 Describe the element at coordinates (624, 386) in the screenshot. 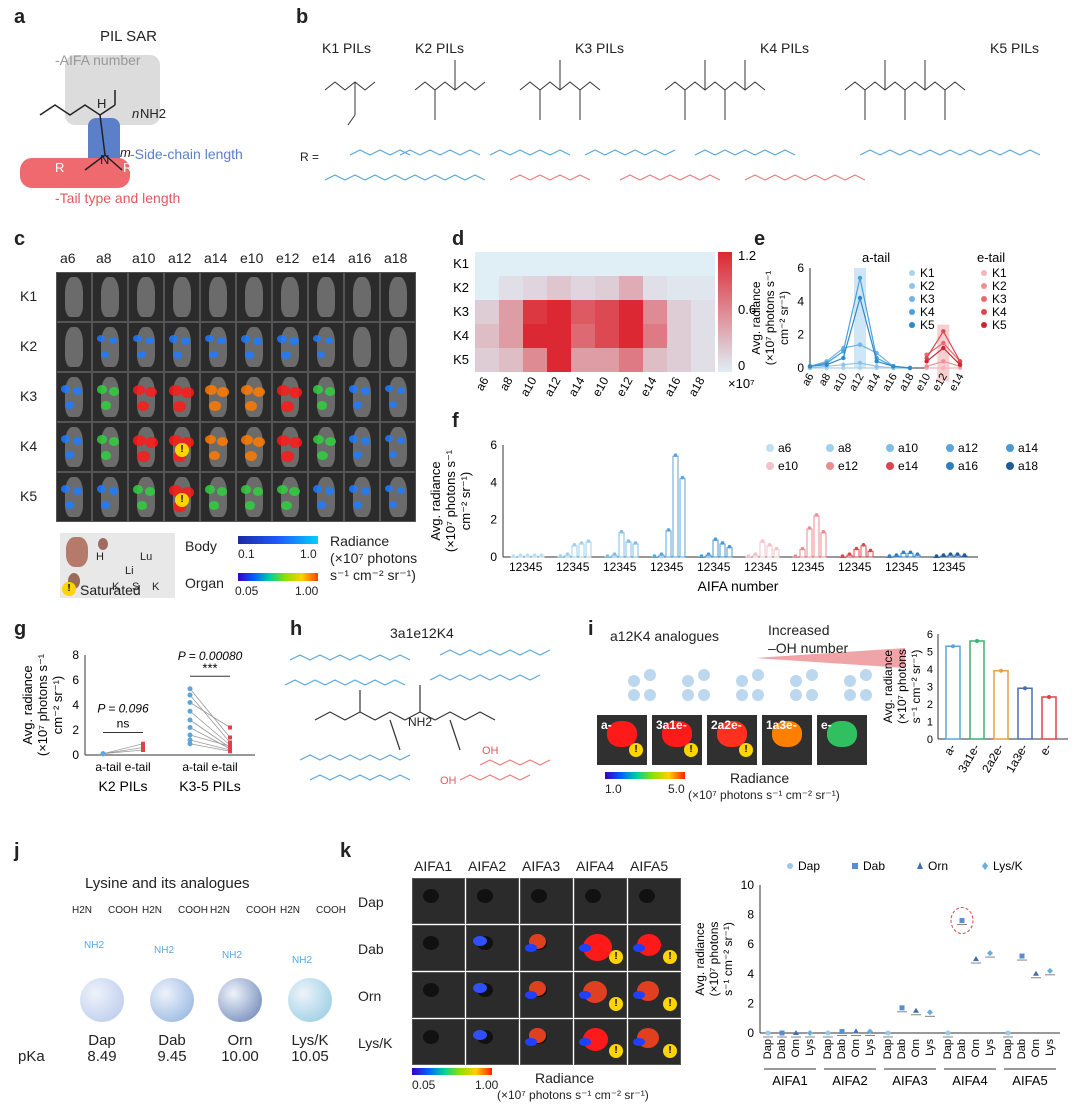

I see `heatmap-col-label: e12` at that location.